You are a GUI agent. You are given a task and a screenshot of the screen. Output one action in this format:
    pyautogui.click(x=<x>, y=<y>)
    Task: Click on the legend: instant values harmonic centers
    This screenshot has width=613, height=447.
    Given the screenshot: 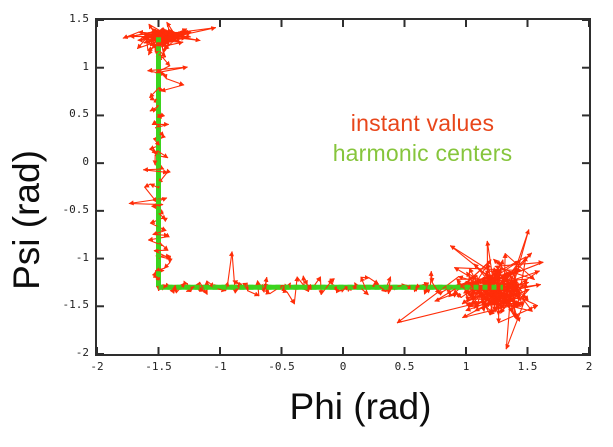 What is the action you would take?
    pyautogui.click(x=422, y=138)
    